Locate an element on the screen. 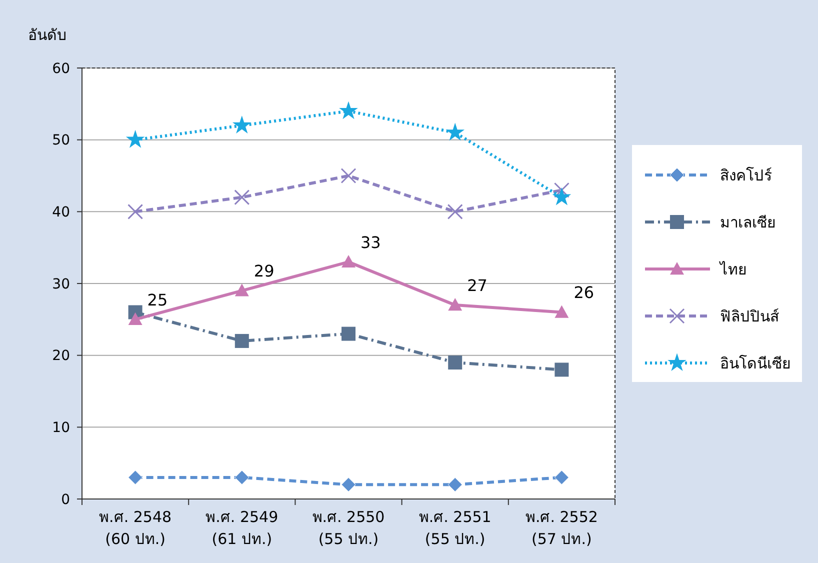  y-tick-label: 30 is located at coordinates (61, 284).